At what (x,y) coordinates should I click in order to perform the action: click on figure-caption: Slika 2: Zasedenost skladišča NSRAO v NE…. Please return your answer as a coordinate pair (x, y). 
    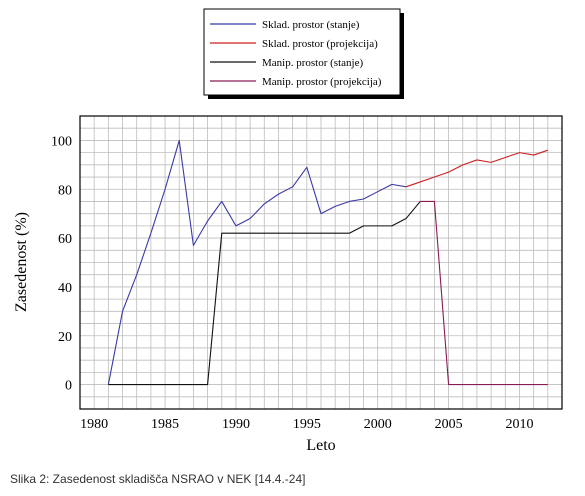
    Looking at the image, I should click on (158, 479).